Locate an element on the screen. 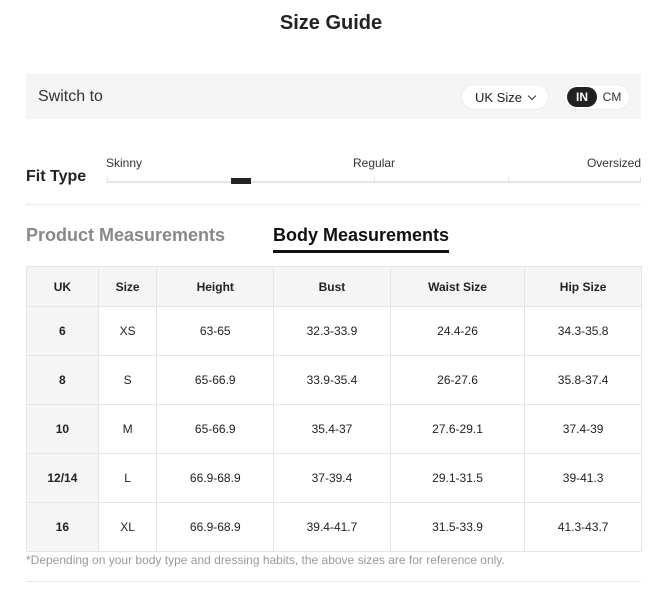 This screenshot has width=662, height=593. table-cell: 16 is located at coordinates (62, 527).